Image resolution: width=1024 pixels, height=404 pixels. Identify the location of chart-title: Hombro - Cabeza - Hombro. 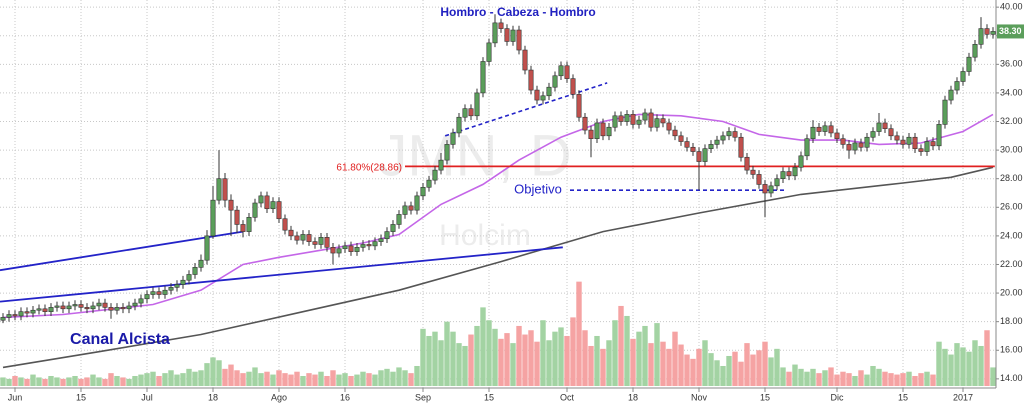
(517, 12).